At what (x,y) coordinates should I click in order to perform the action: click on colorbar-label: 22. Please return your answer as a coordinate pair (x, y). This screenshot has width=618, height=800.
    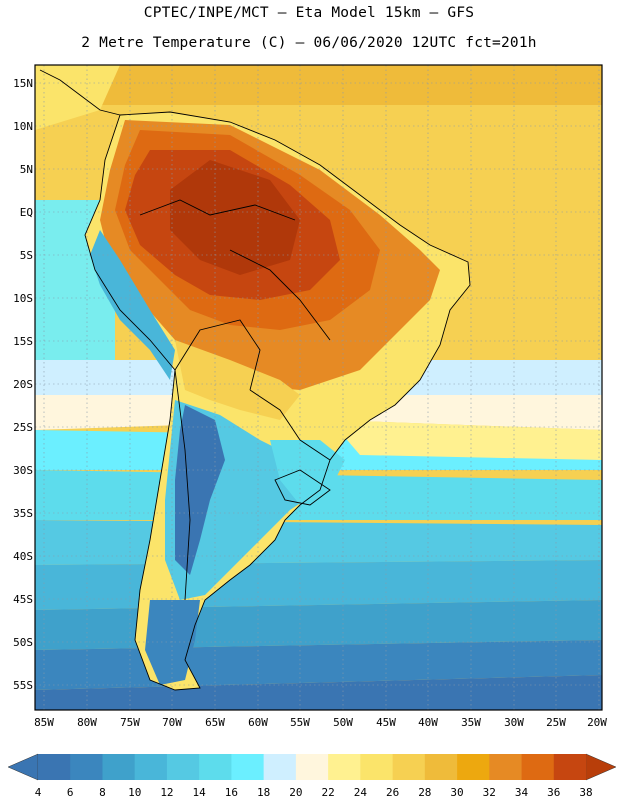
    Looking at the image, I should click on (327, 792).